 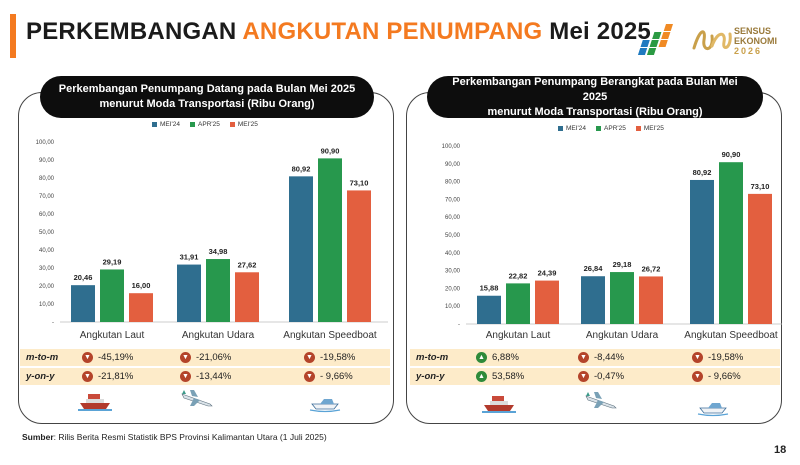 What do you see at coordinates (756, 41) in the screenshot?
I see `logo-text-line2: EKONOMI` at bounding box center [756, 41].